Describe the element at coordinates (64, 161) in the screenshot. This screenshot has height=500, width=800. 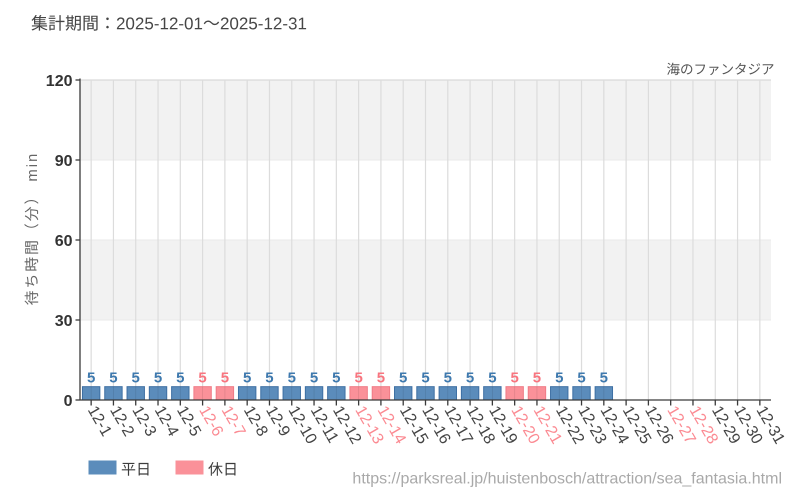
I see `svg-text: 90` at that location.